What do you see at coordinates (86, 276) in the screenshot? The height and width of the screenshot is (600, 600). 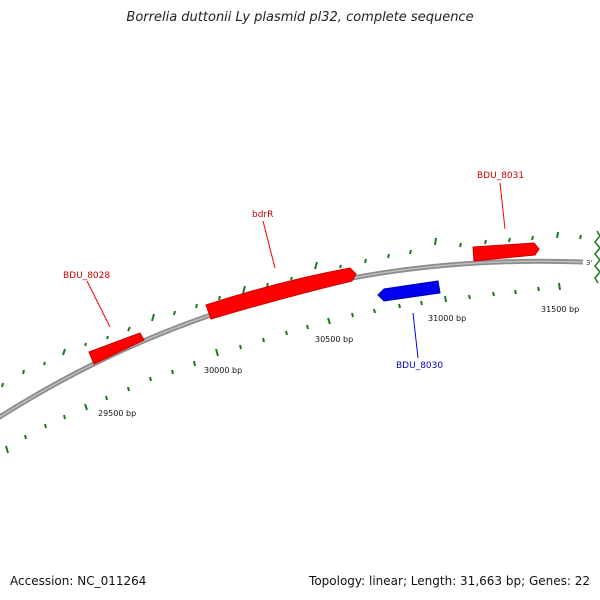 I see `gene-label-bdu-8028: BDU_8028` at bounding box center [86, 276].